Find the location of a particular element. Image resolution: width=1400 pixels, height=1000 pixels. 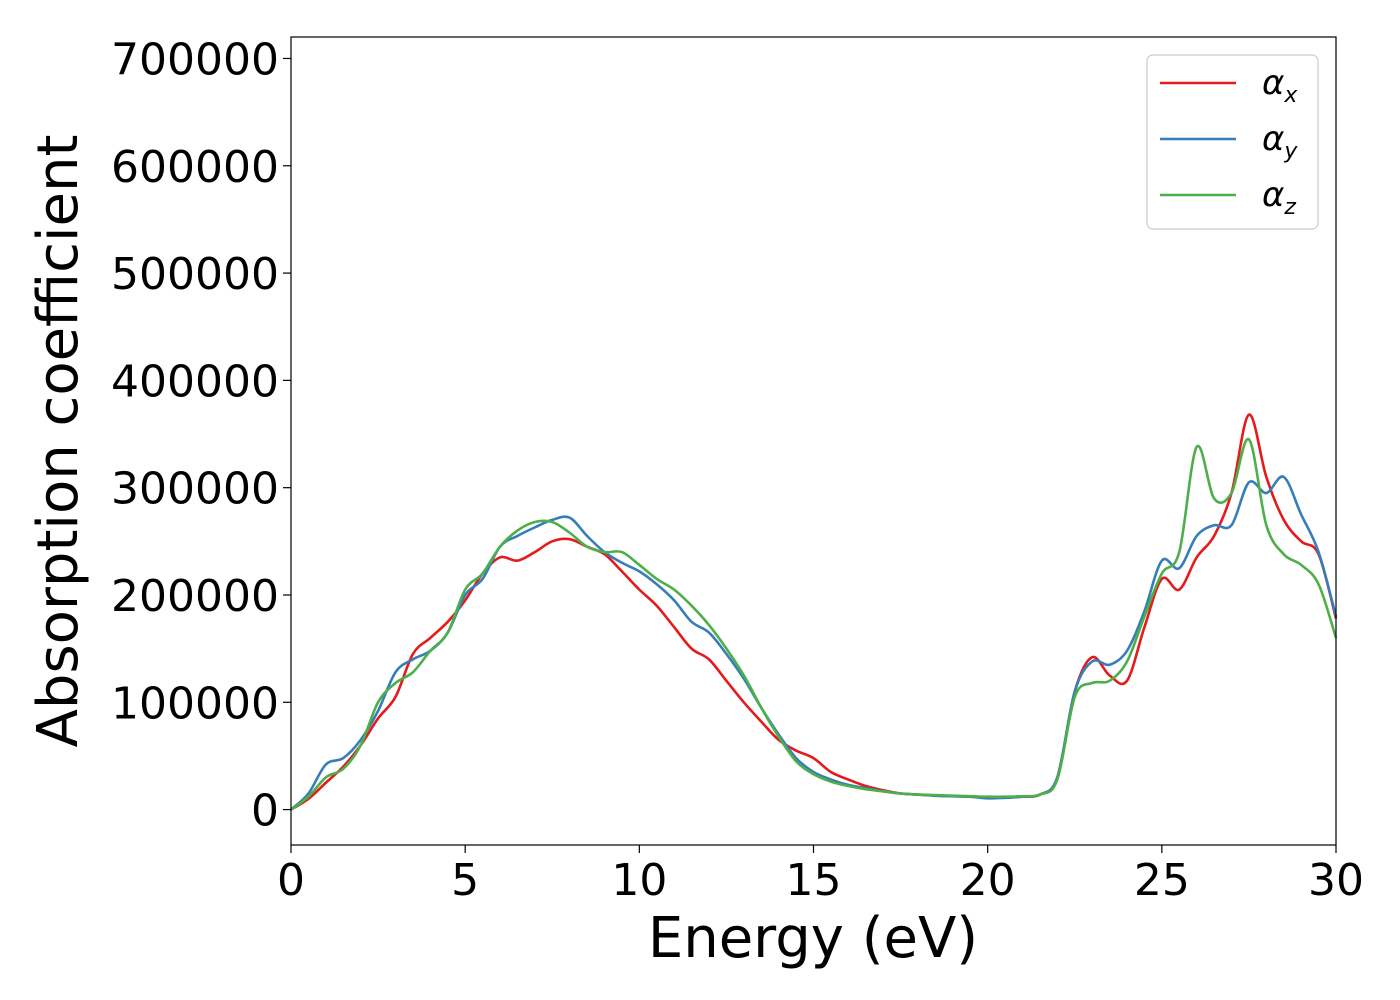

y-tick-label: 400000 is located at coordinates (195, 381).